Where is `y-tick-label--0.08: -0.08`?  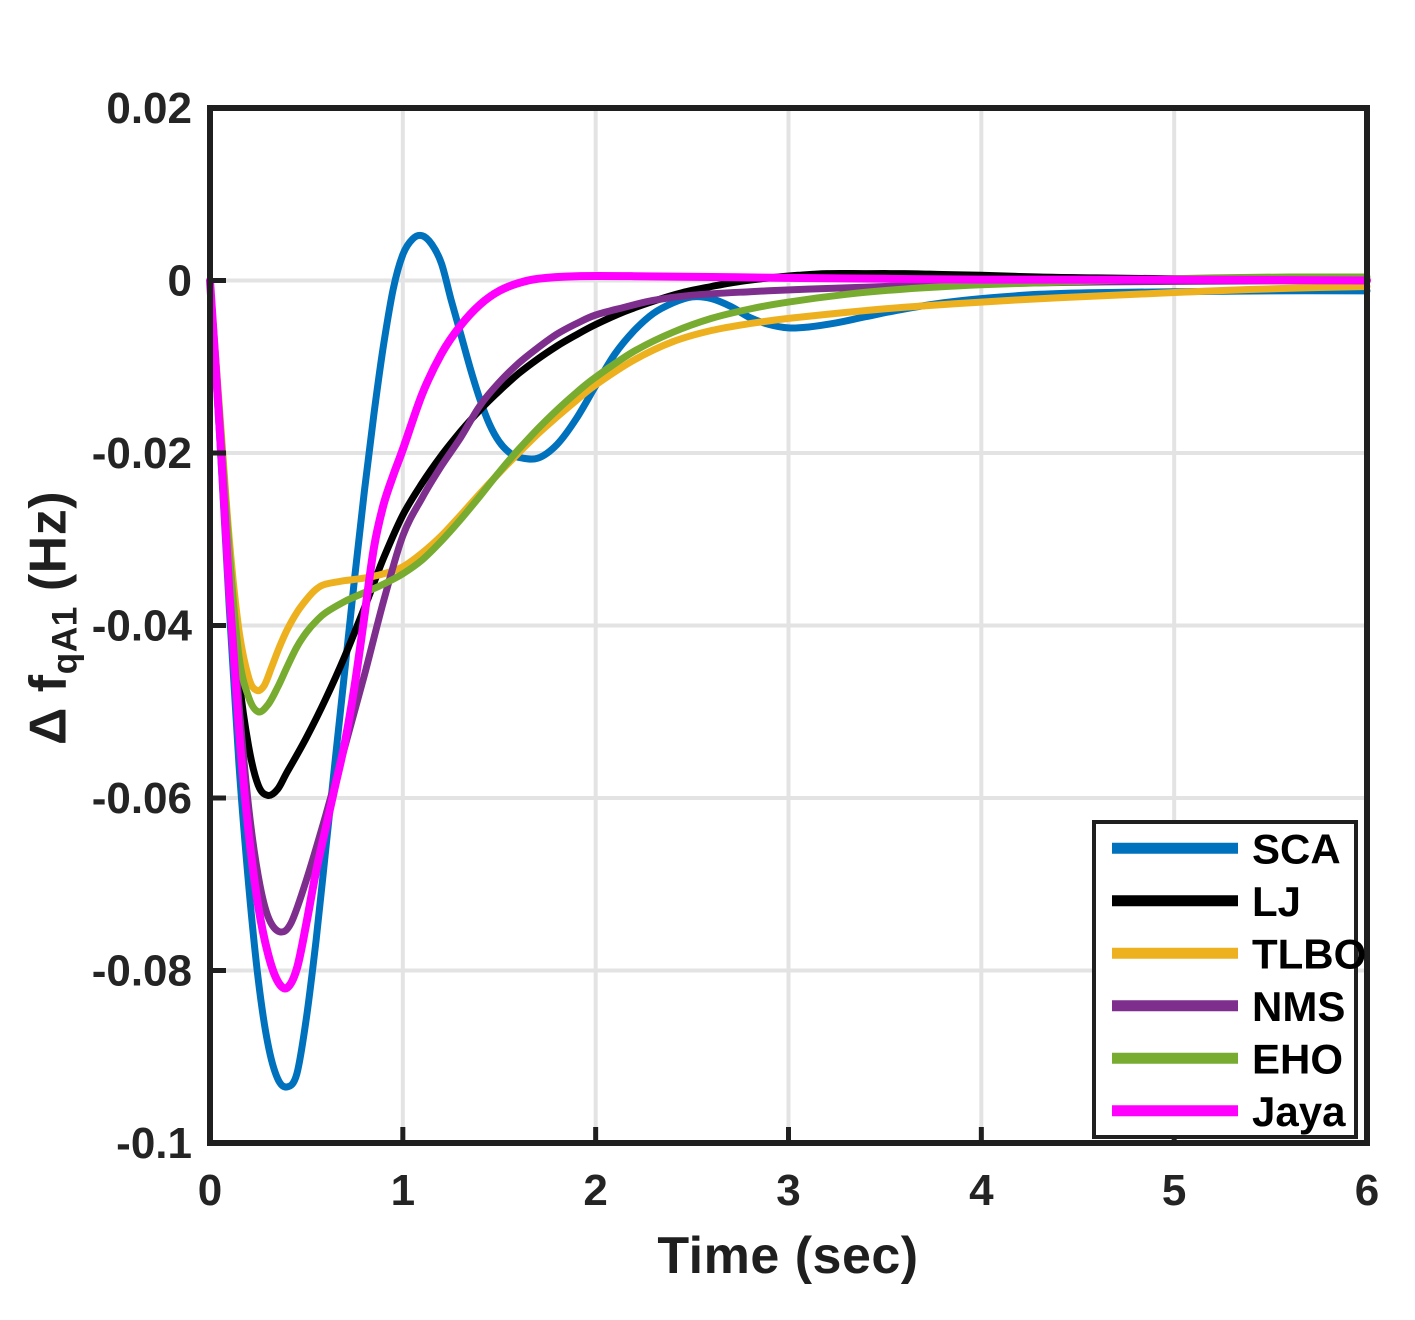
y-tick-label--0.08: -0.08 is located at coordinates (142, 971).